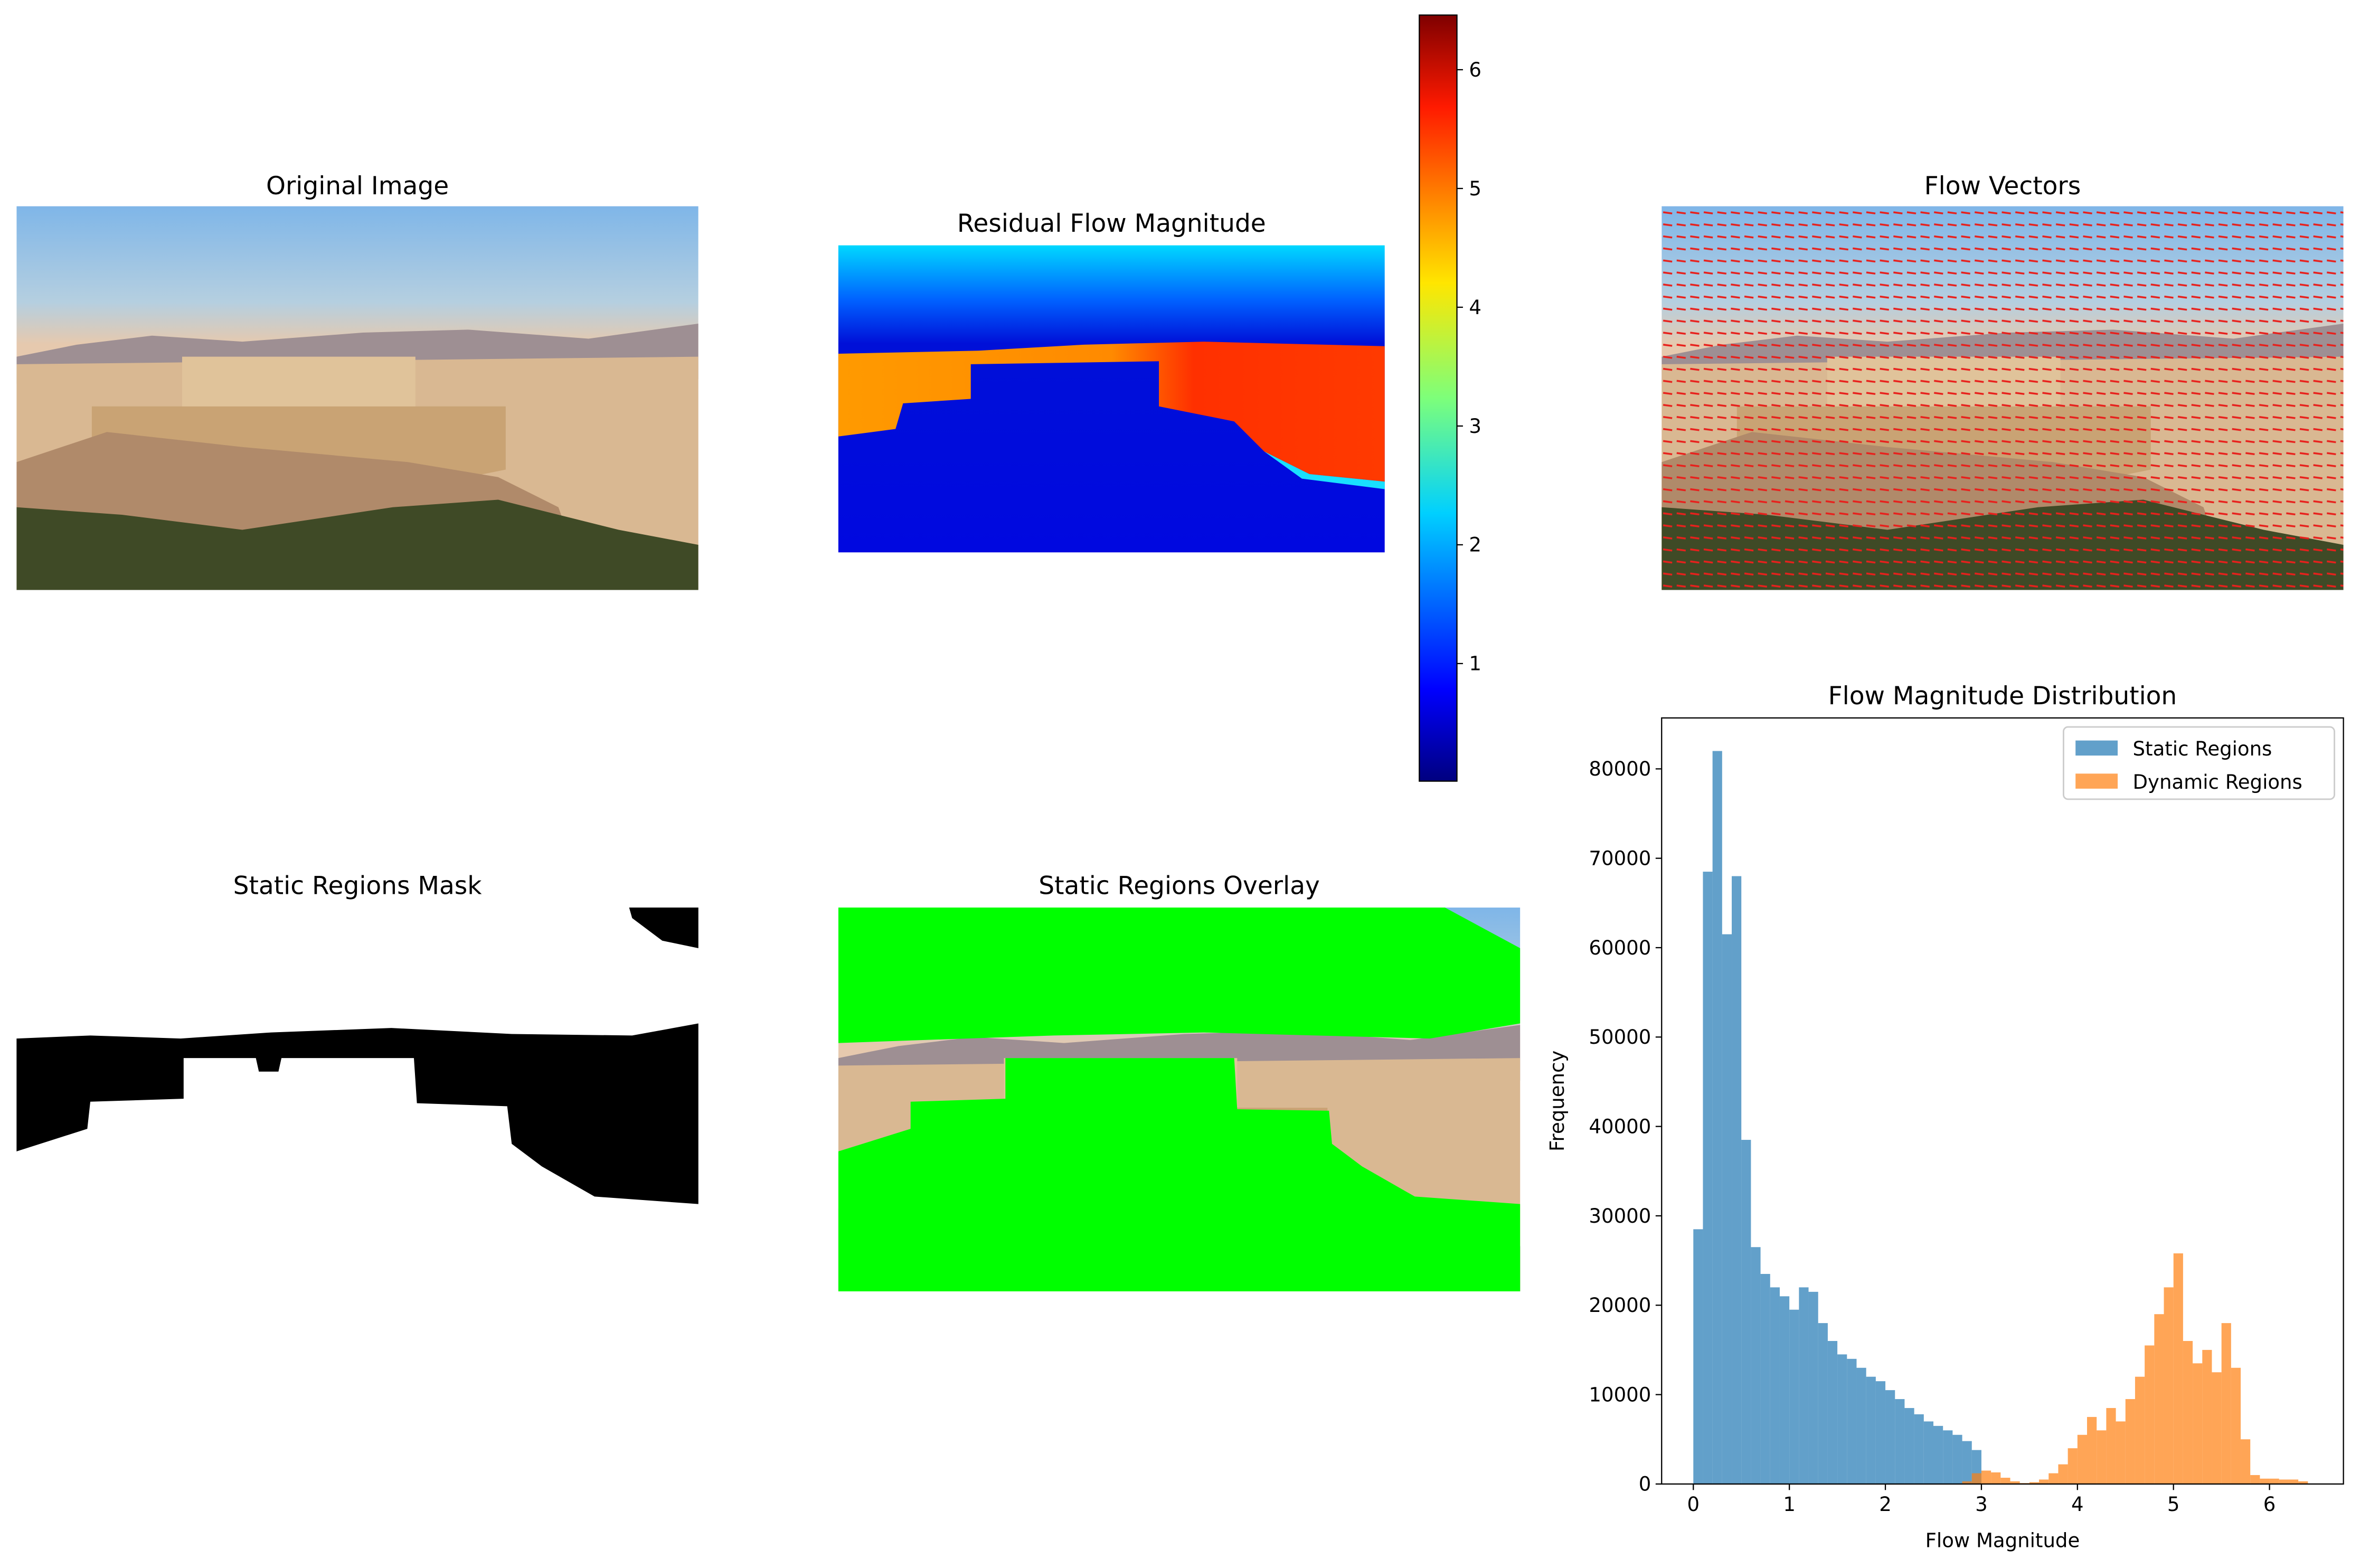 Image resolution: width=2360 pixels, height=1568 pixels. Describe the element at coordinates (1620, 769) in the screenshot. I see `y-tick-label: 80000` at that location.